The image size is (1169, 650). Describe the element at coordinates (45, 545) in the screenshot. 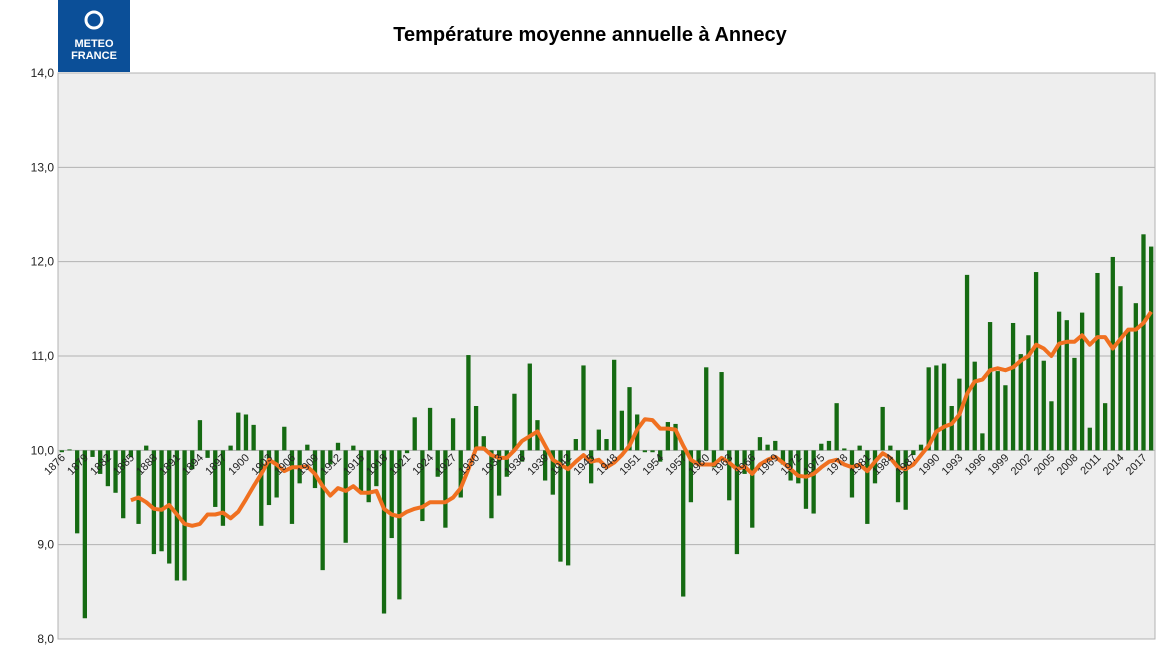

I see `y-tick-label: 9,0` at that location.